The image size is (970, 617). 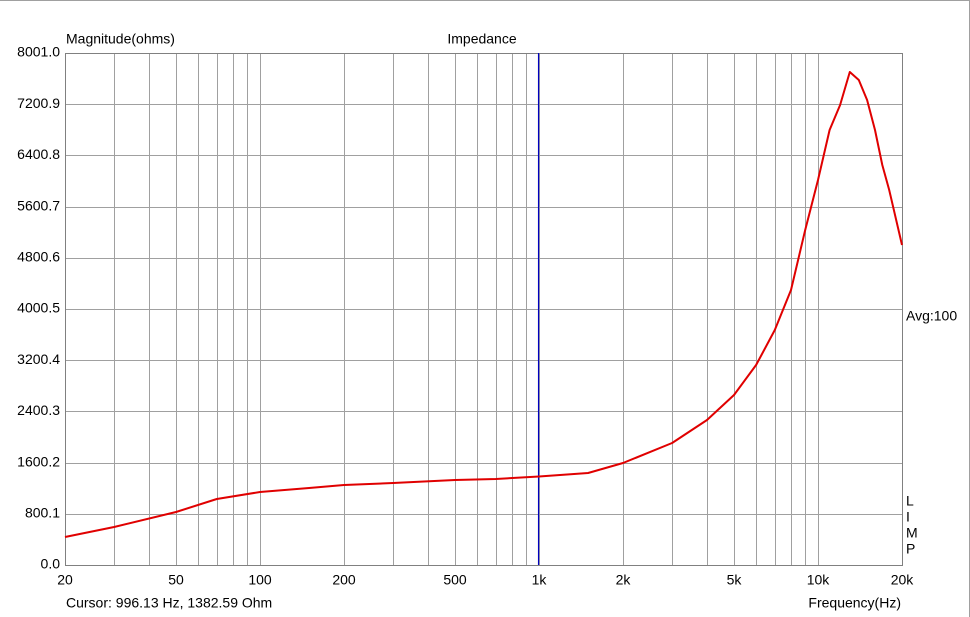 I want to click on y-tick-label: 800.1, so click(x=42, y=513).